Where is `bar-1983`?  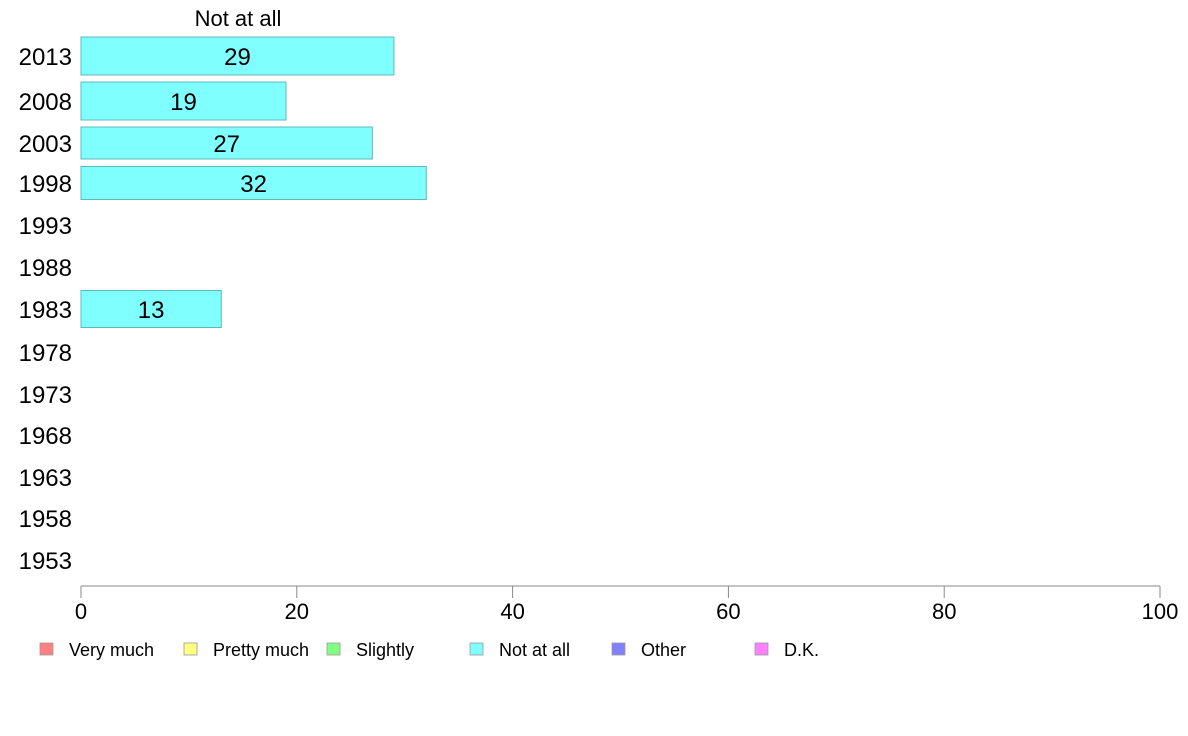 bar-1983 is located at coordinates (151, 309).